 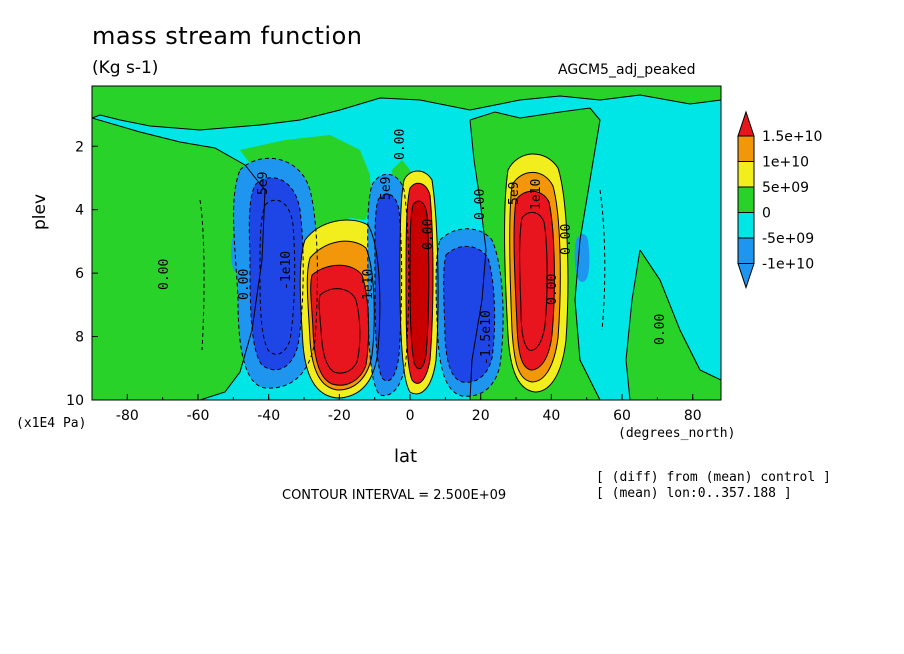 What do you see at coordinates (766, 214) in the screenshot?
I see `colorbar-label: 0` at bounding box center [766, 214].